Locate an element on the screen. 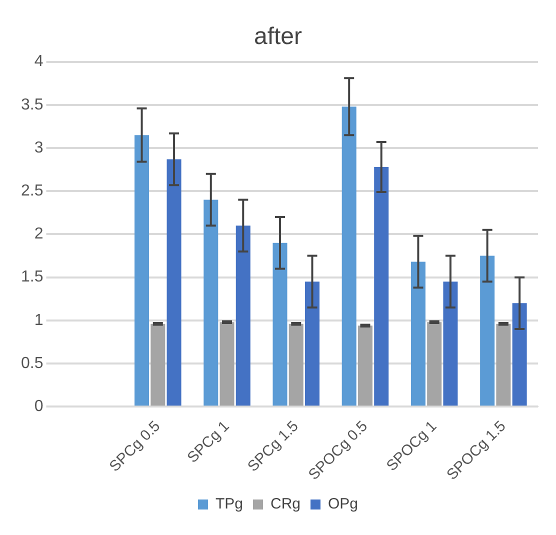  chart-title: after is located at coordinates (278, 36).